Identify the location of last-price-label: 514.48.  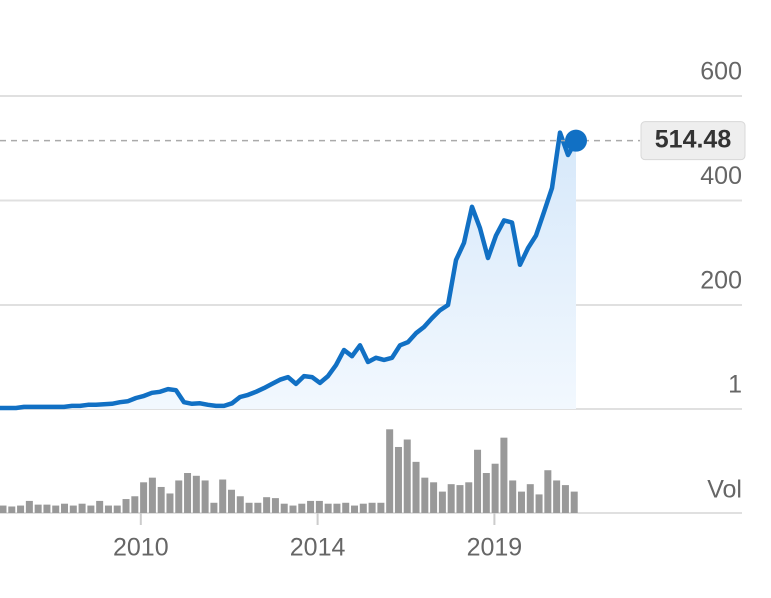
(693, 139).